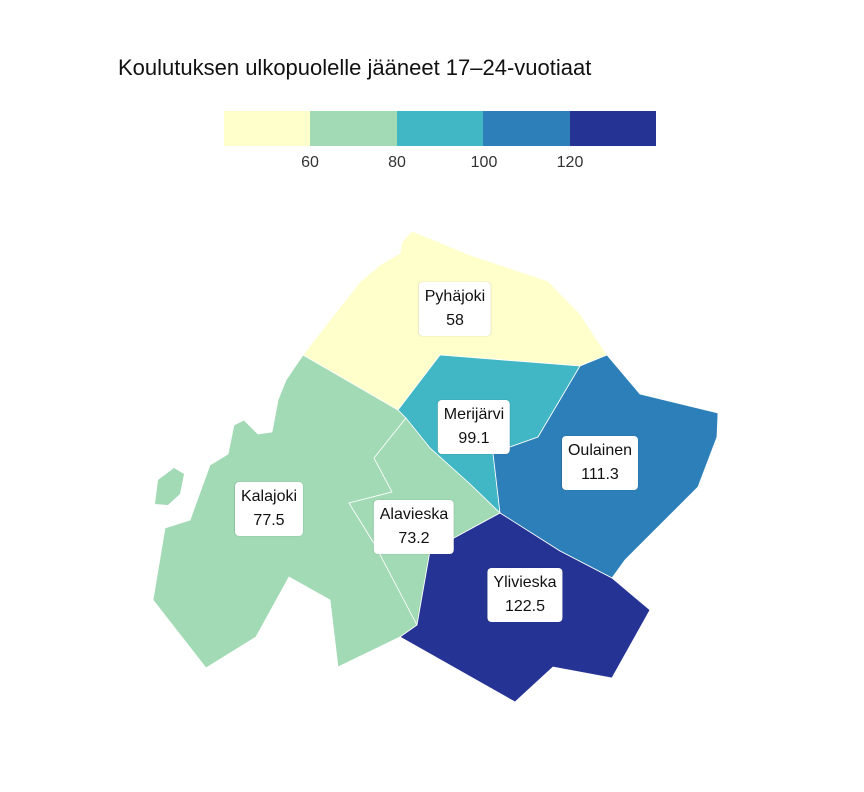 The width and height of the screenshot is (864, 792). Describe the element at coordinates (455, 320) in the screenshot. I see `region-value: 58` at that location.